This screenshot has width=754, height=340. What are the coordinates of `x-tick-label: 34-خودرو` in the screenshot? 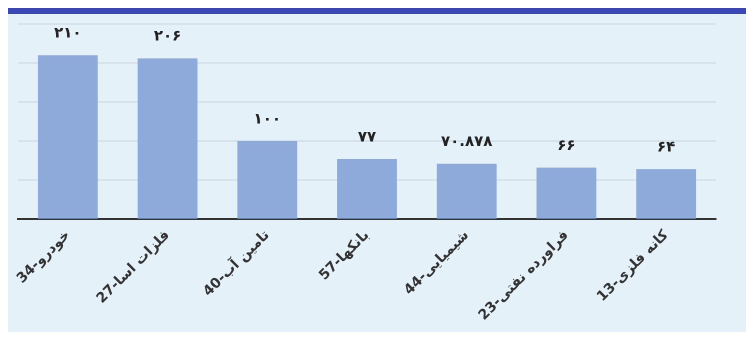 It's located at (44, 257).